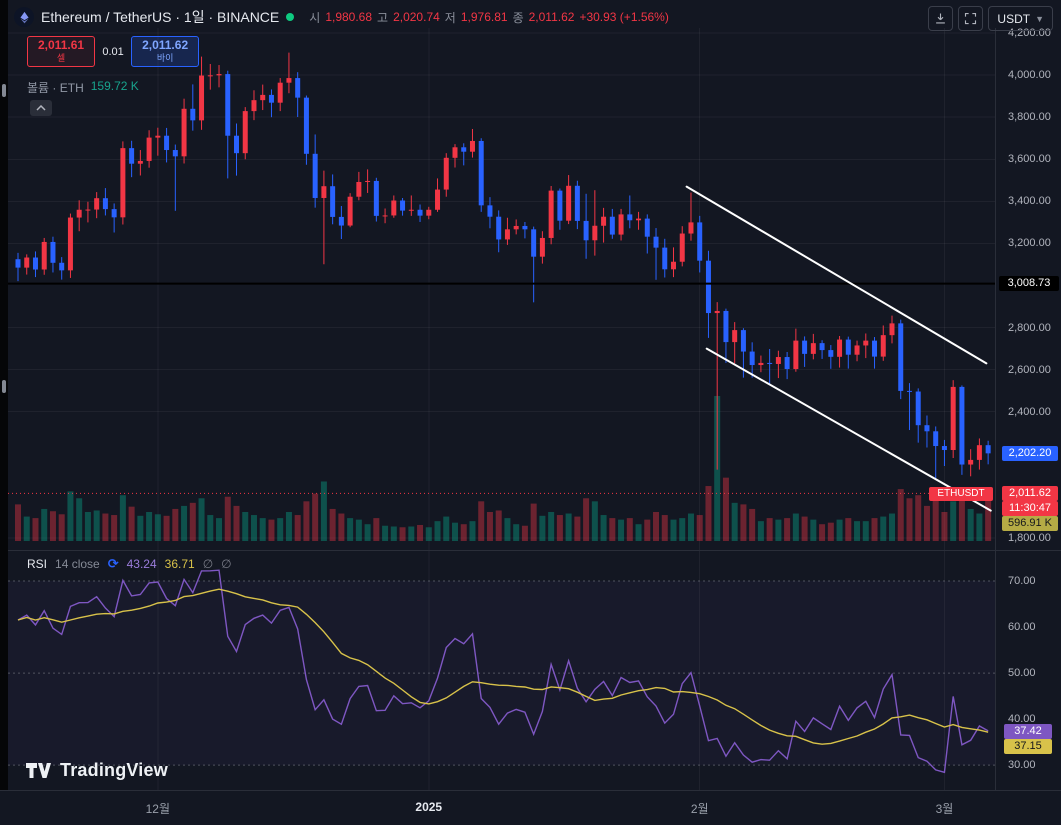 The width and height of the screenshot is (1061, 825). What do you see at coordinates (38, 770) in the screenshot?
I see `tradingview-logo-icon` at bounding box center [38, 770].